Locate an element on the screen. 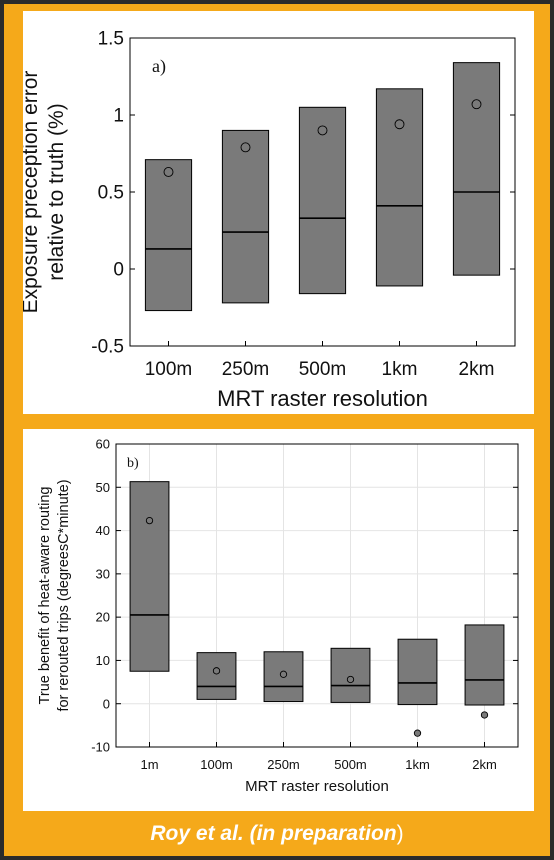 This screenshot has width=554, height=860. y-tick-label: 50 is located at coordinates (103, 487).